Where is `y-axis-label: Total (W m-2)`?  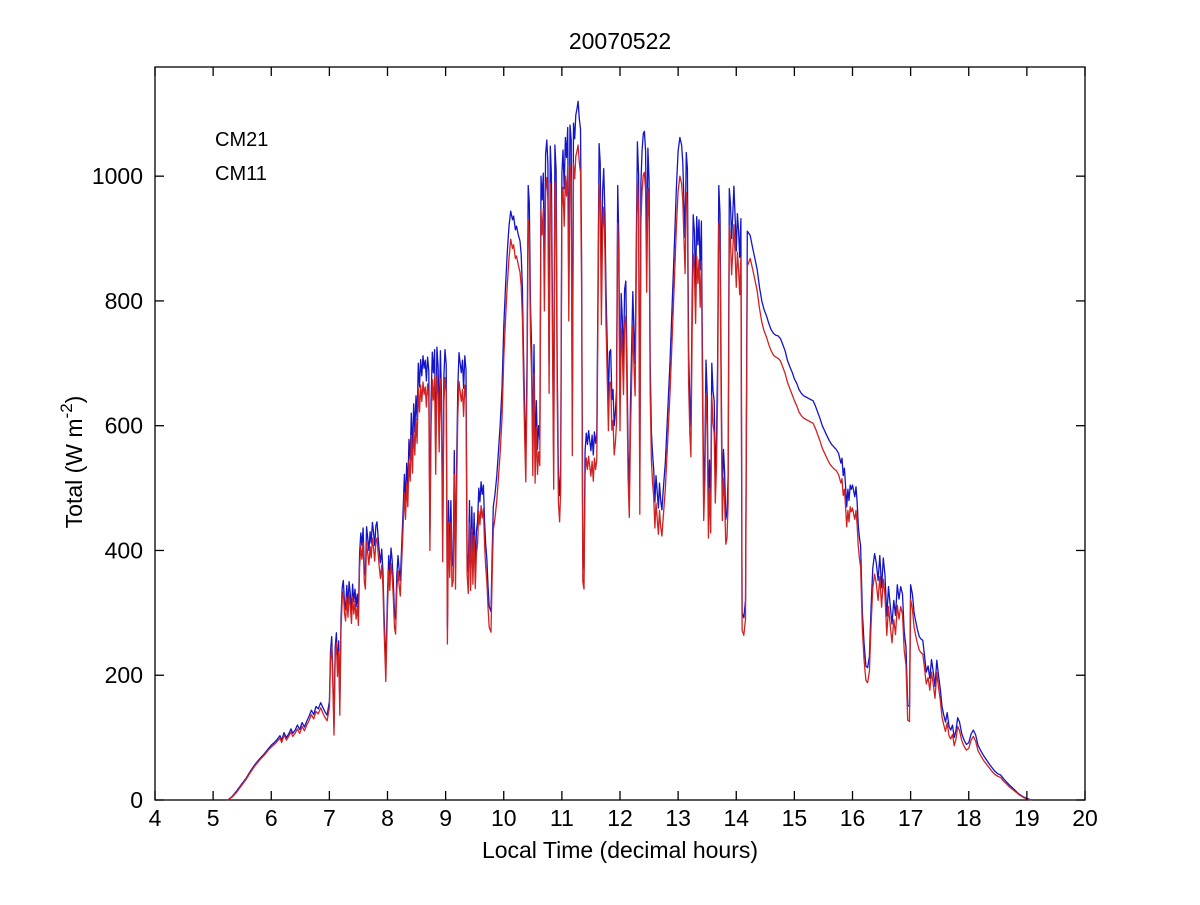
y-axis-label: Total (W m-2) is located at coordinates (72, 462).